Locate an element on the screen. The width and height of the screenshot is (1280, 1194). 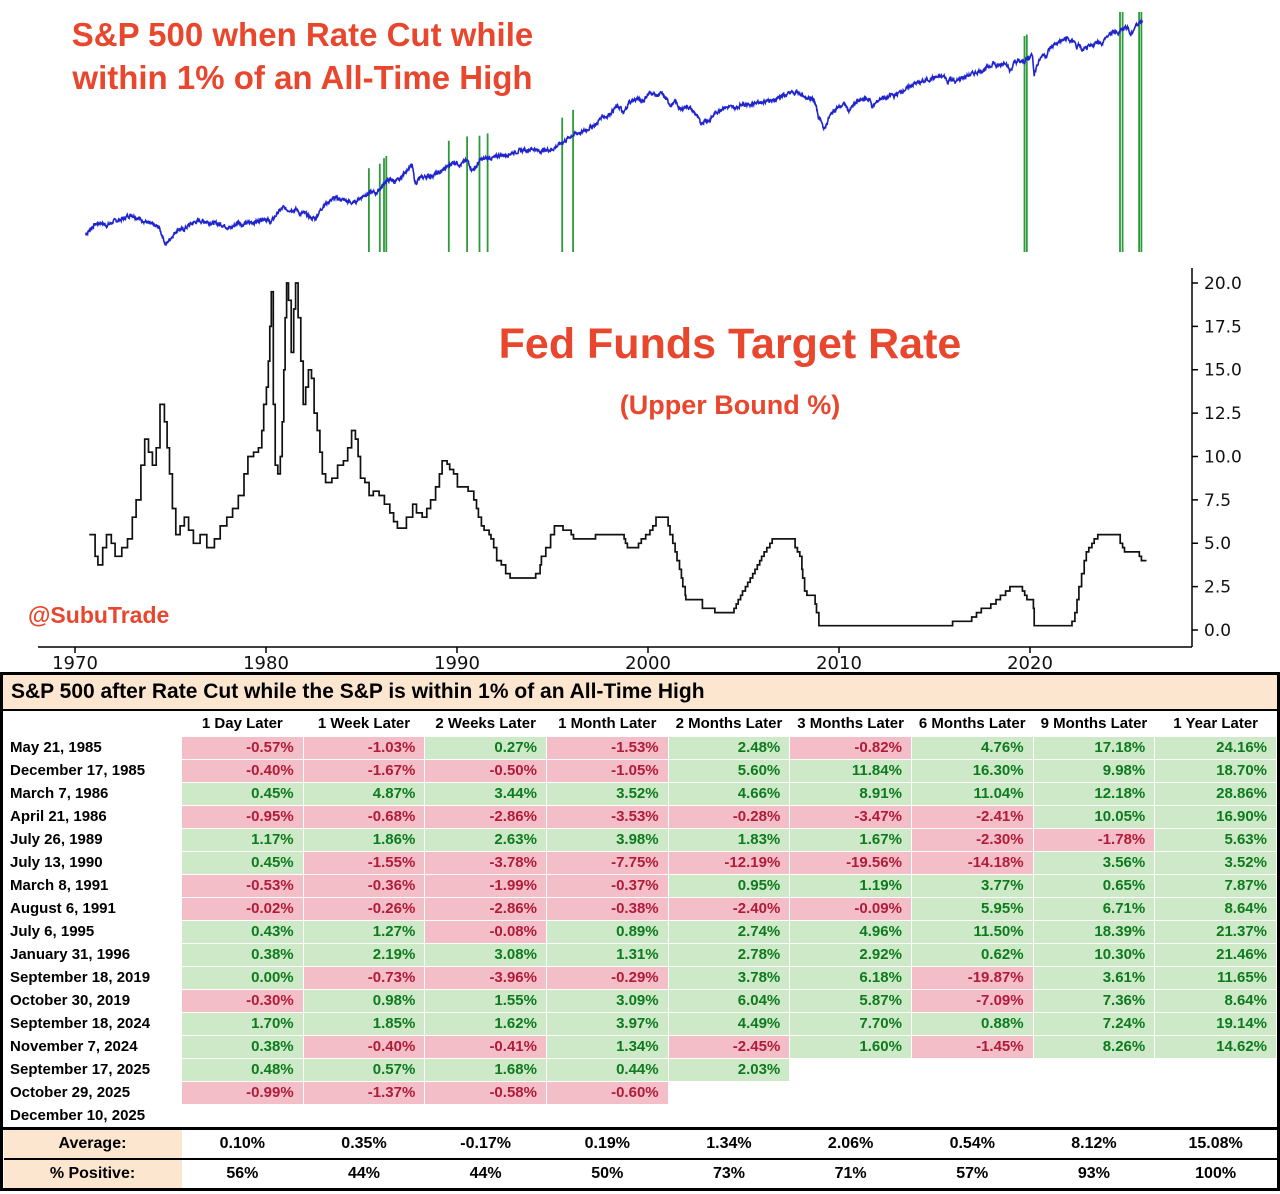
return-cell: -0.73% is located at coordinates (364, 978).